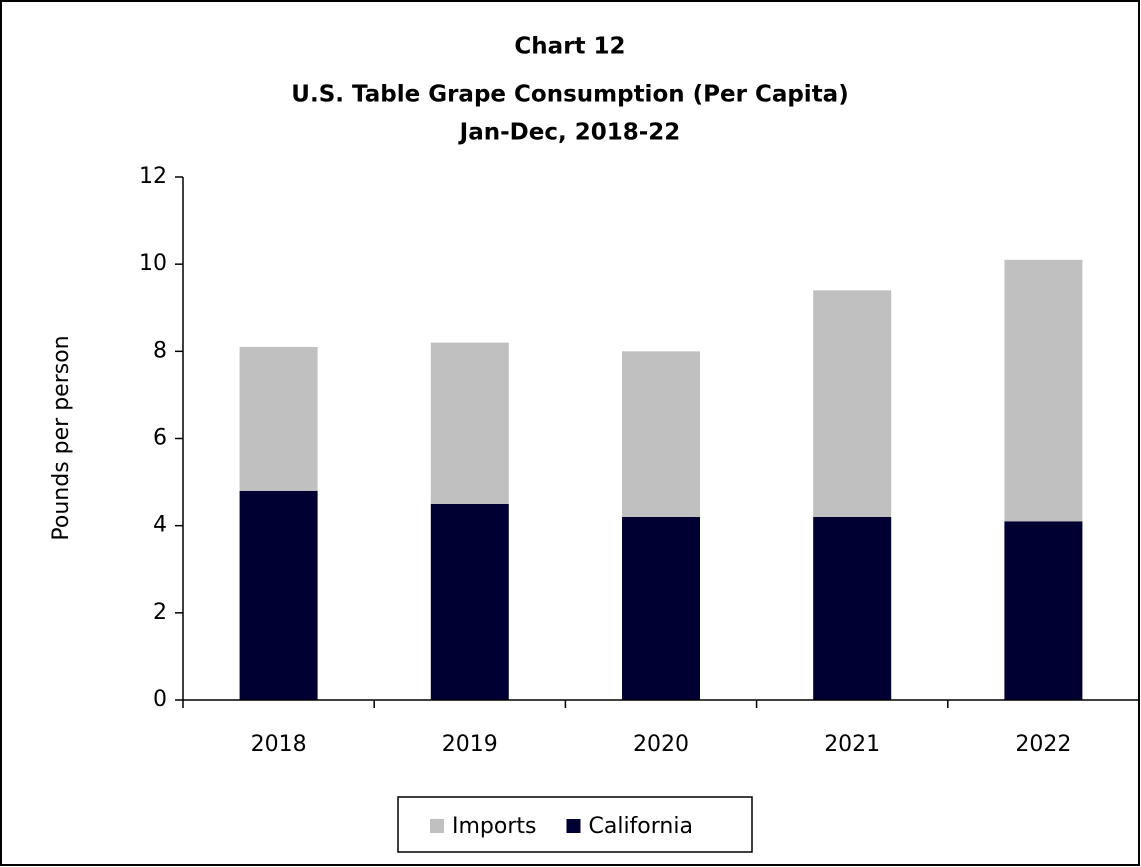 This screenshot has height=867, width=1141. I want to click on y-tick-label: 2, so click(160, 612).